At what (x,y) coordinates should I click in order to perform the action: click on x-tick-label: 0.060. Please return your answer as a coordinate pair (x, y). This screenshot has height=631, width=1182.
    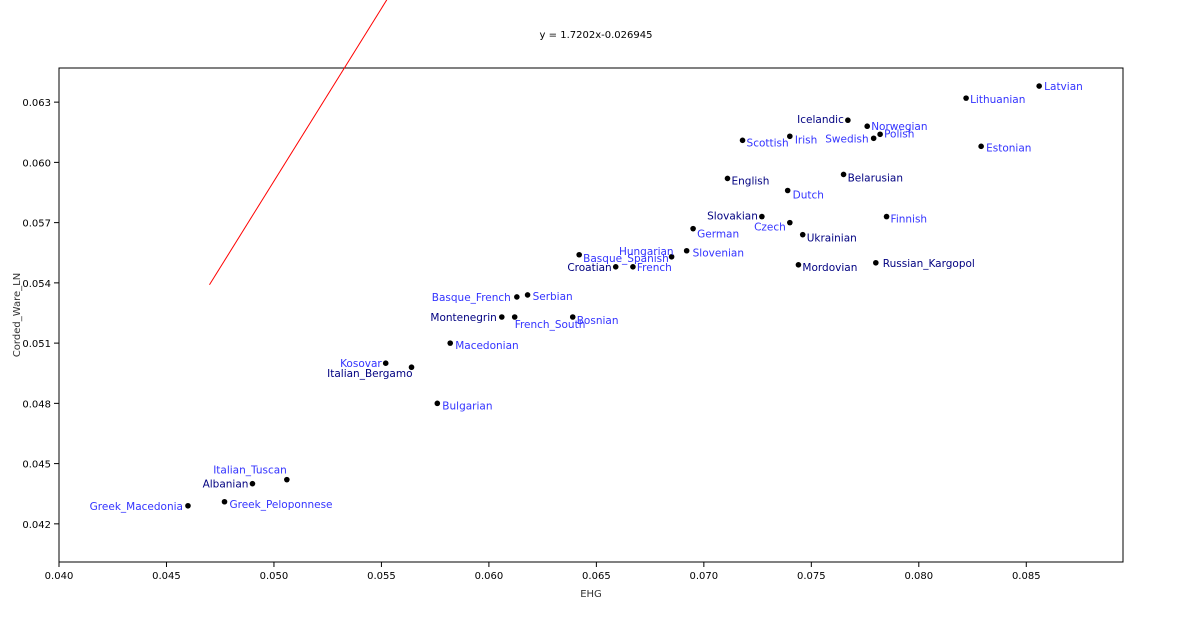
    Looking at the image, I should click on (489, 576).